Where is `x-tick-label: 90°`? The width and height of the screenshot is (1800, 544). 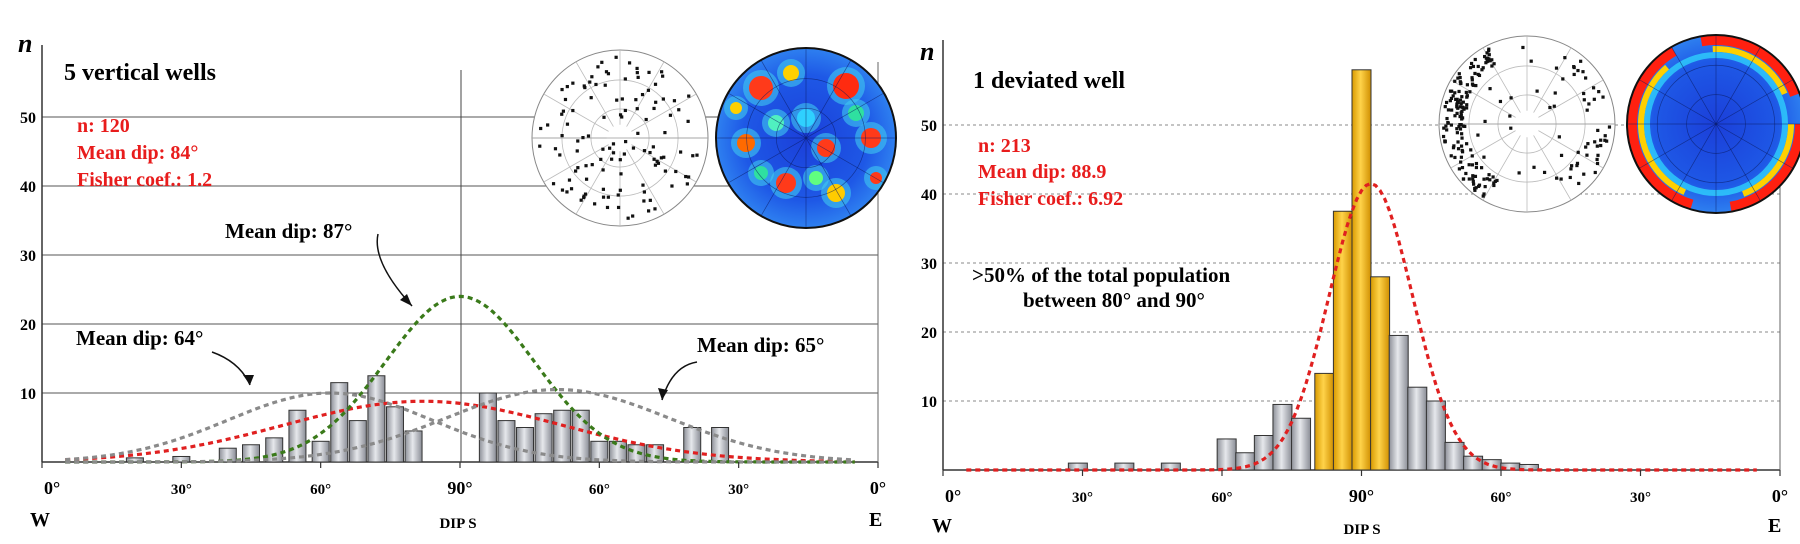 x-tick-label: 90° is located at coordinates (1361, 496).